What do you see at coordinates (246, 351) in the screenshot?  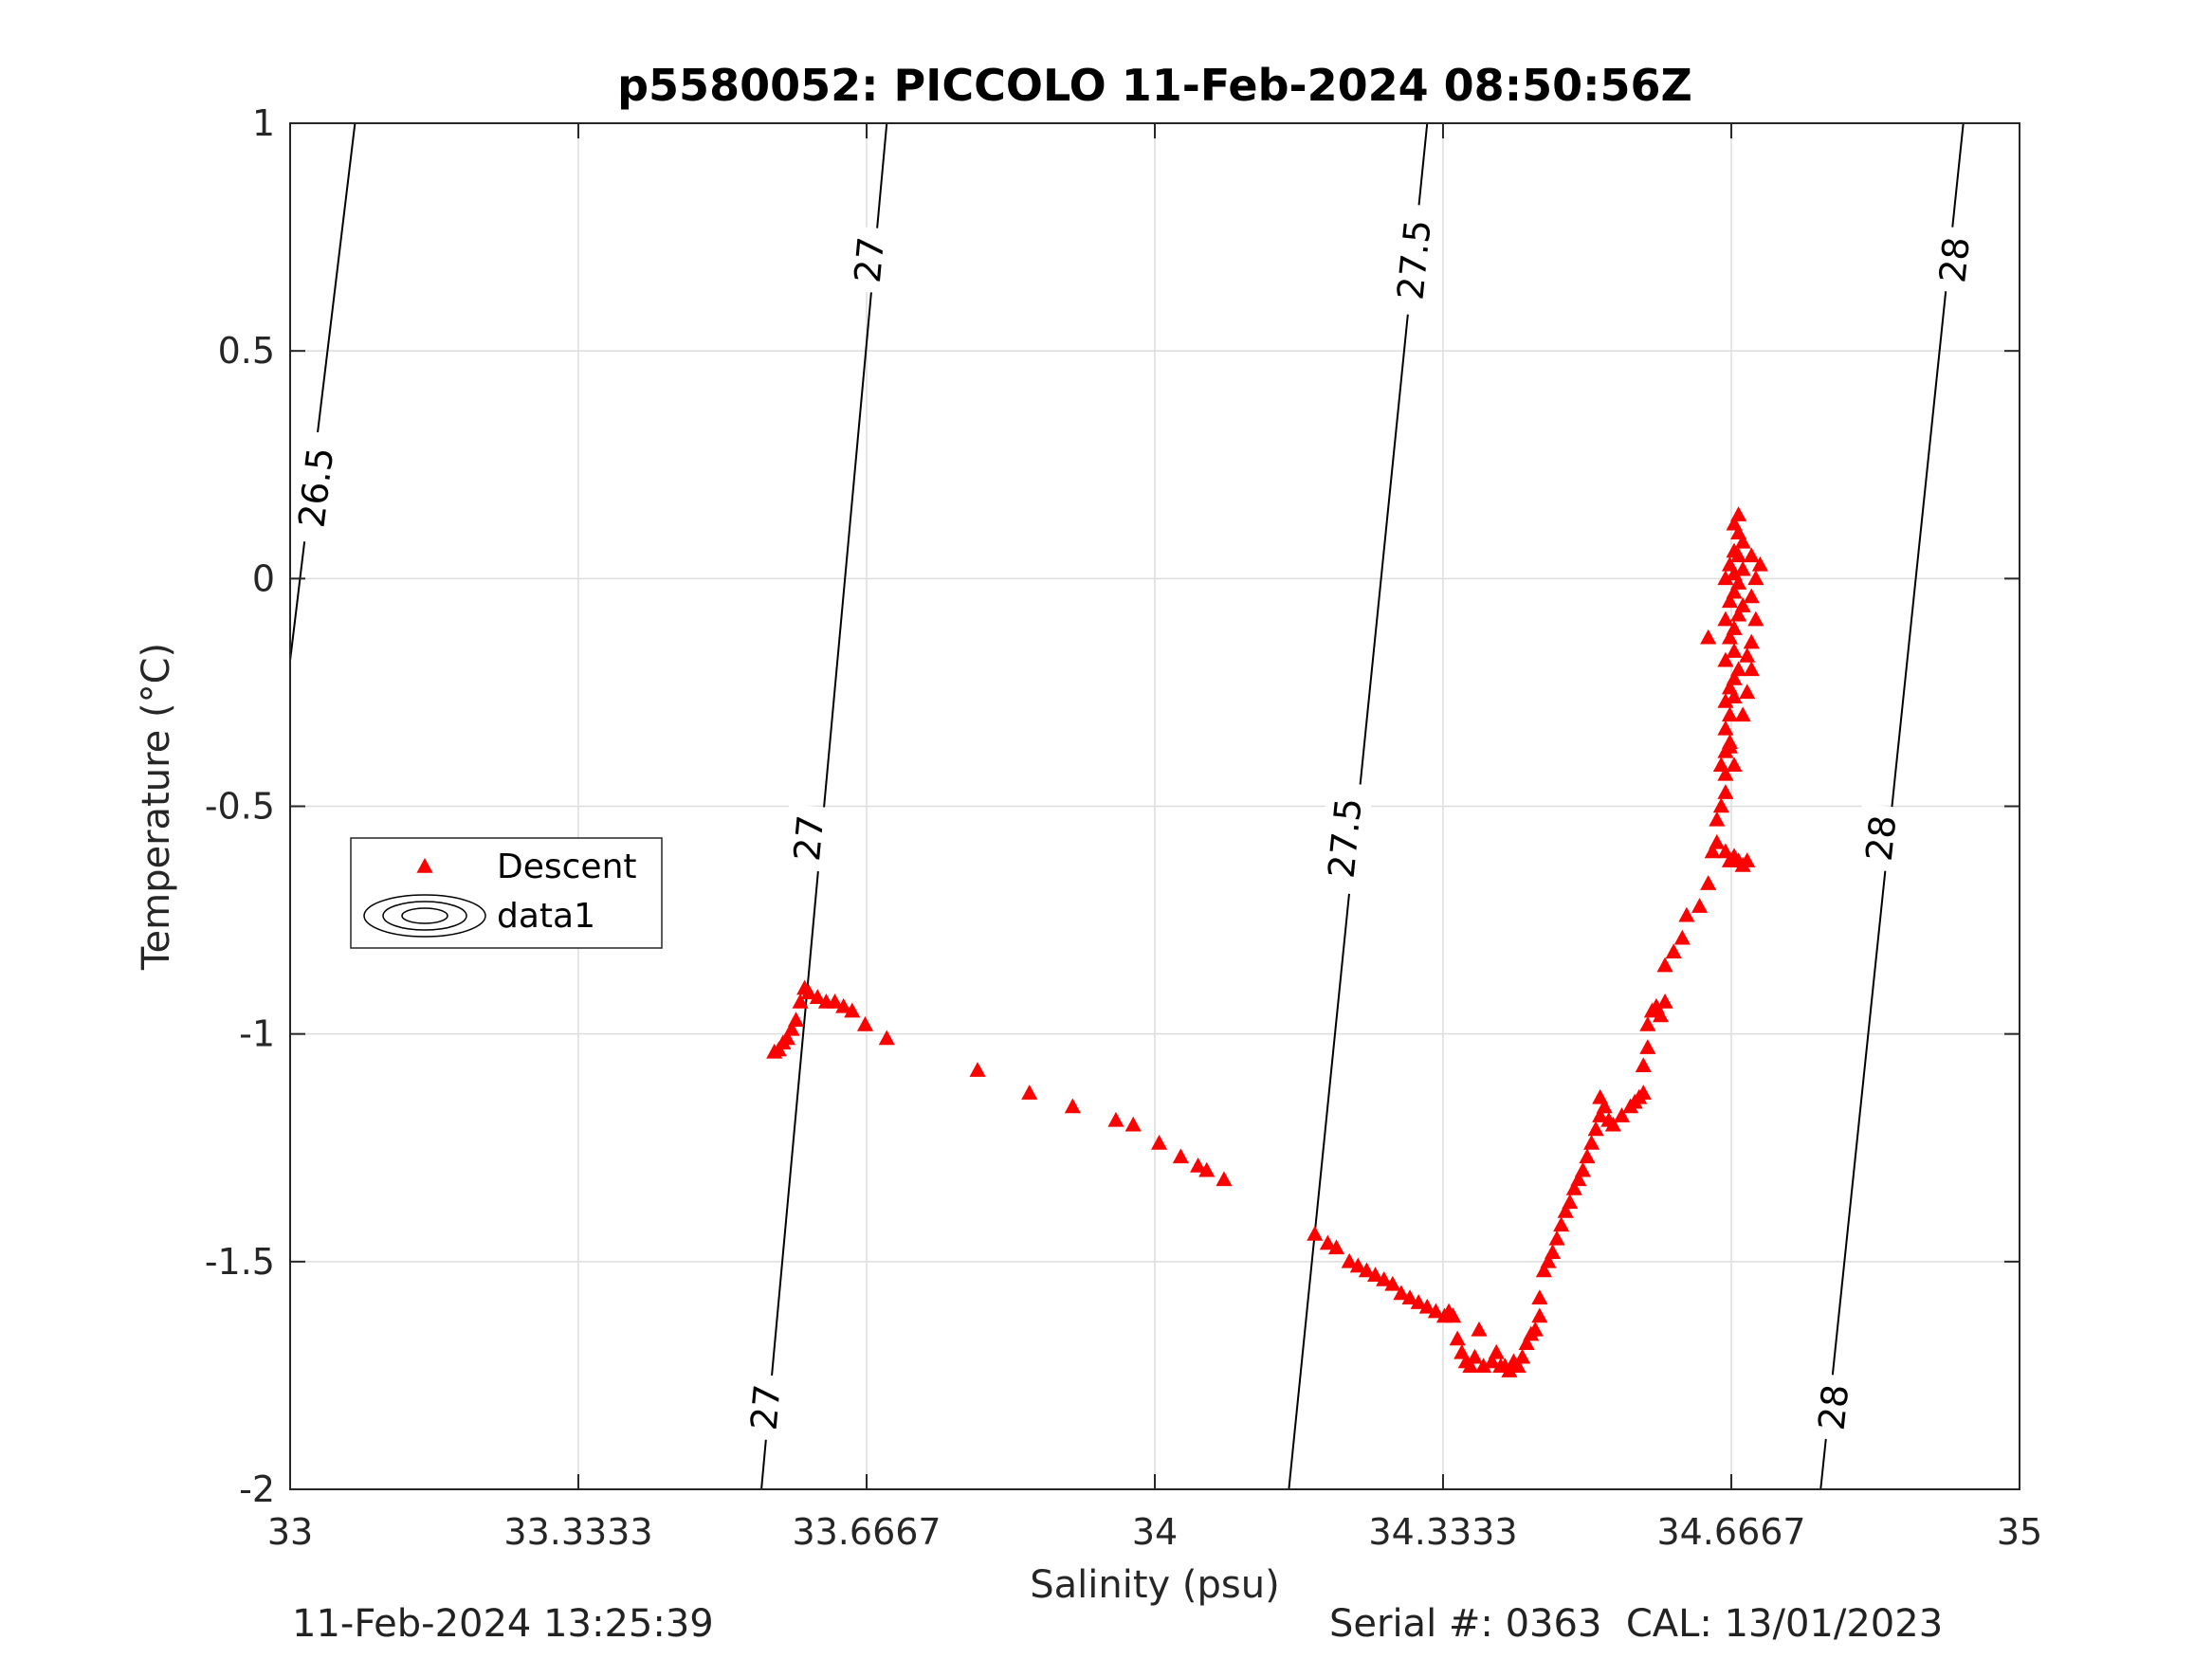 I see `y-tick-label: 0.5` at bounding box center [246, 351].